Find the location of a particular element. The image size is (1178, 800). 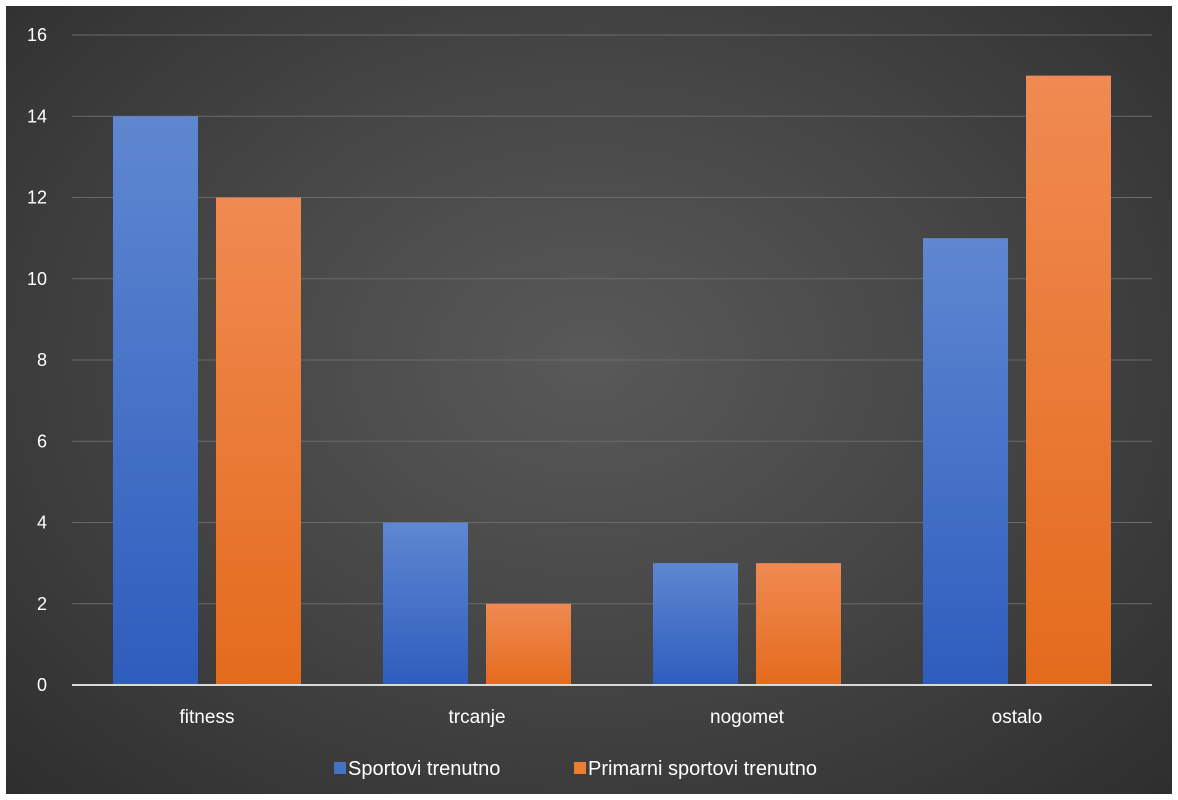

bar-sportovi-trenutno-nogomet is located at coordinates (695, 624).